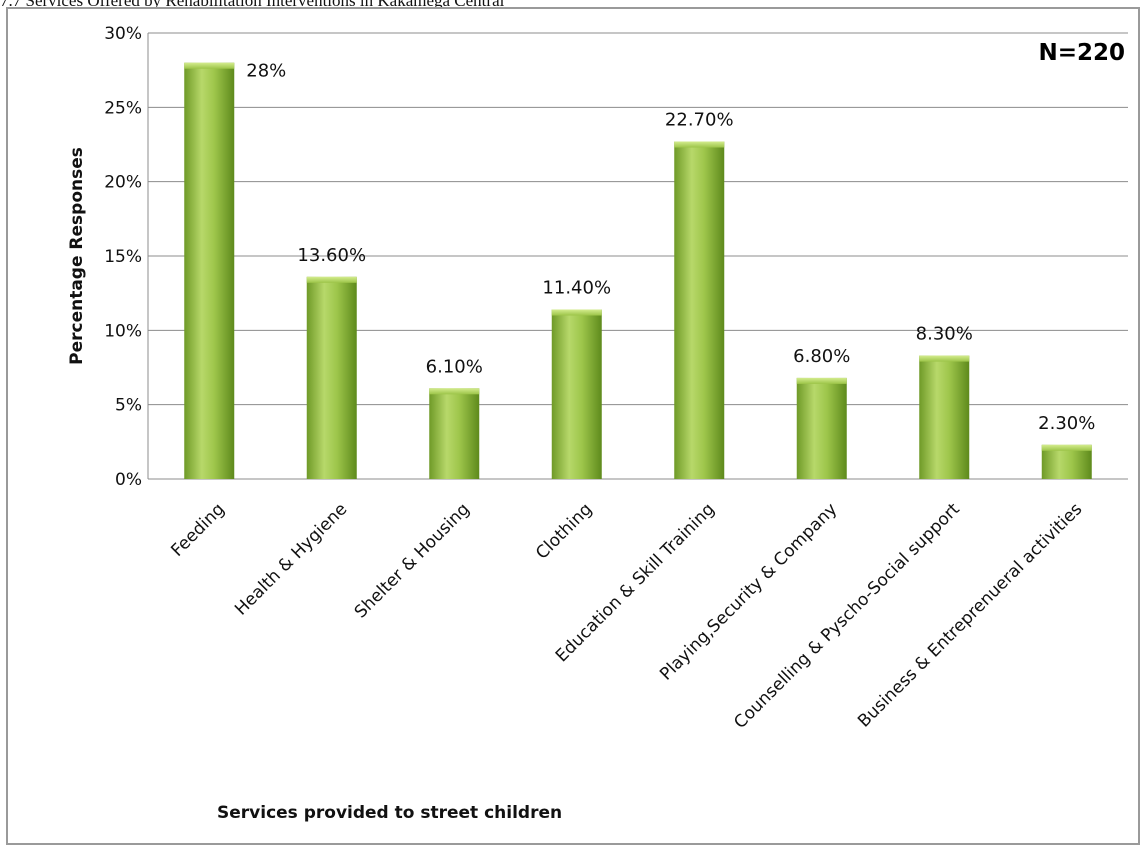 This screenshot has width=1144, height=847. I want to click on x-axis-title: Services provided to street children, so click(389, 813).